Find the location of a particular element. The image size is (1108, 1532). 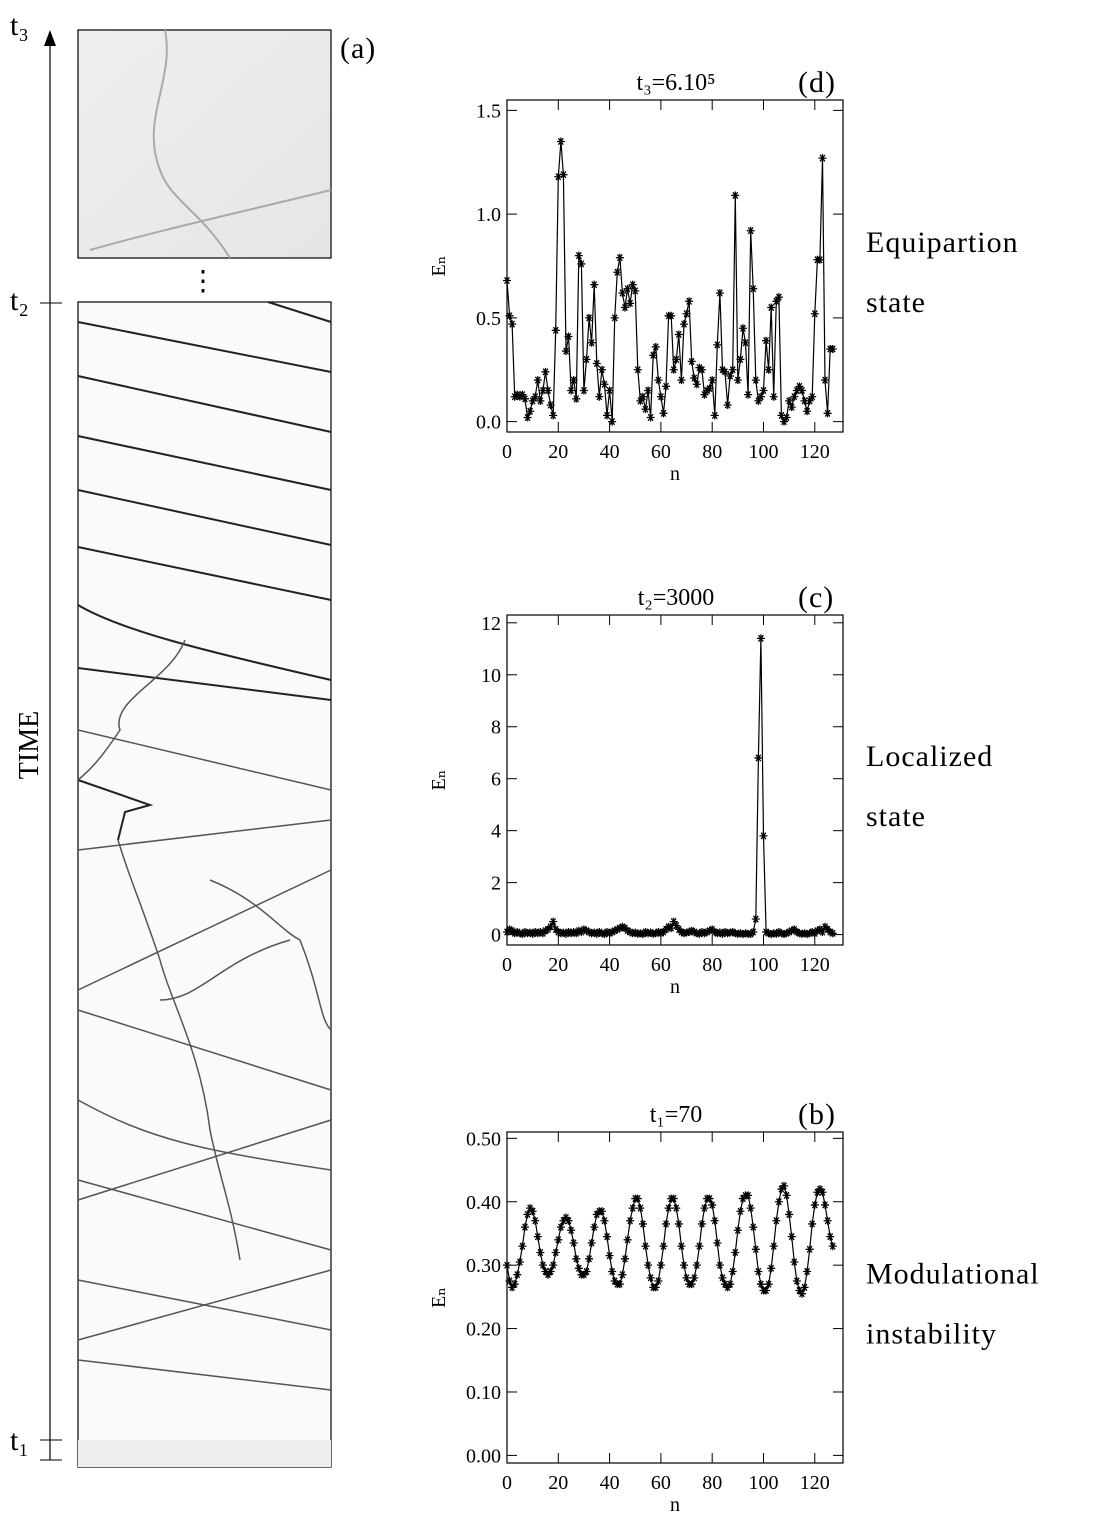

x-tick-label: 80 is located at coordinates (712, 1483).